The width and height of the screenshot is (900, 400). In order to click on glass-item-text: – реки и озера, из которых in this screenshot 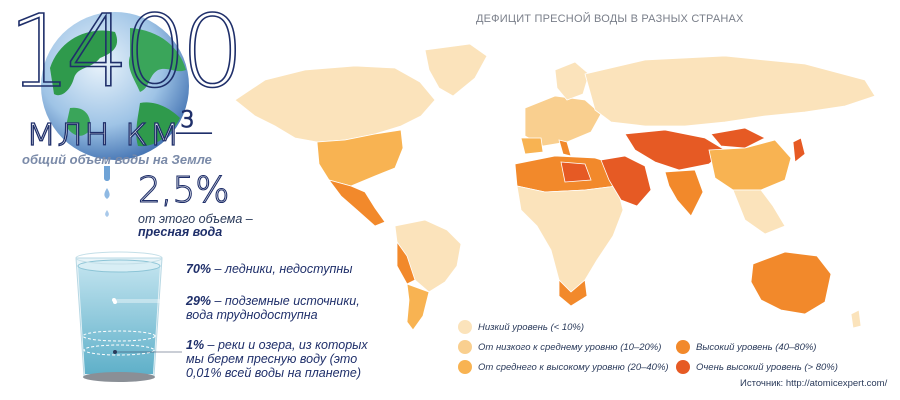, I will do `click(286, 345)`.